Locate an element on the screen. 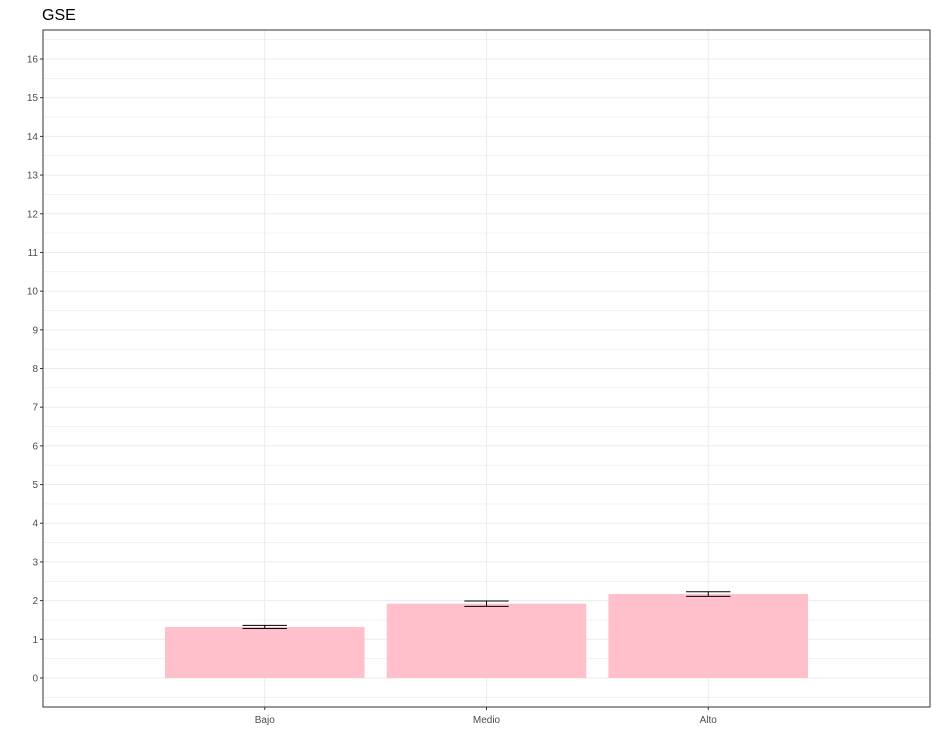 The height and width of the screenshot is (750, 937). chart-title: GSE is located at coordinates (59, 15).